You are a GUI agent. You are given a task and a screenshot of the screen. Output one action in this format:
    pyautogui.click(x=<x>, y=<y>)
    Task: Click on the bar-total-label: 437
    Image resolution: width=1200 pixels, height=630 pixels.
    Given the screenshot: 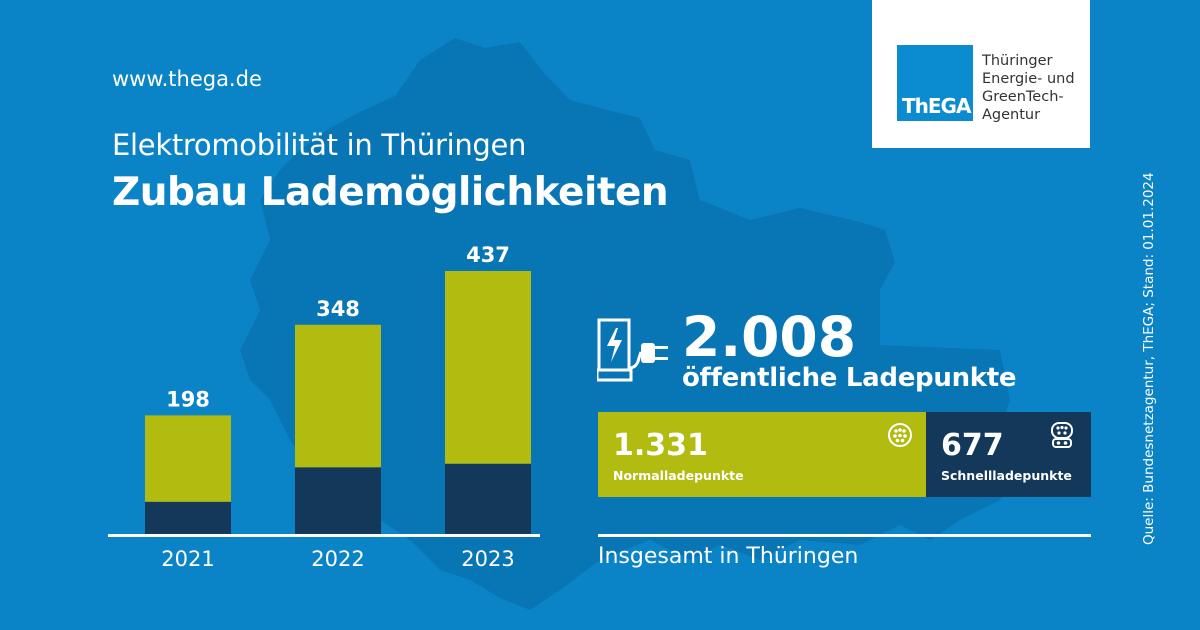 What is the action you would take?
    pyautogui.click(x=488, y=255)
    